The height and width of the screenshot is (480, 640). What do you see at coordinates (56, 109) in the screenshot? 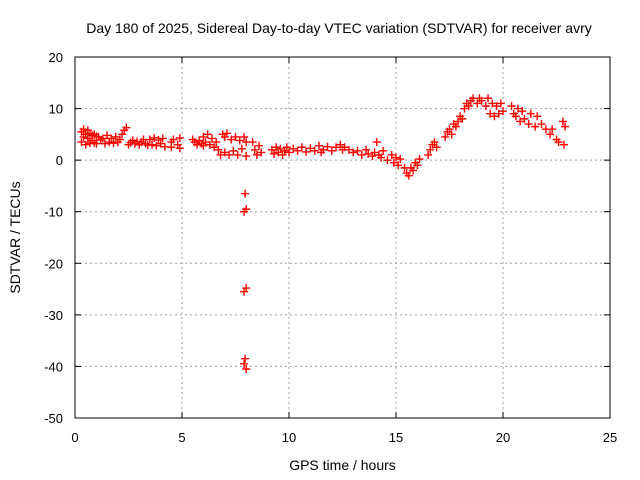
I see `y-tick-label: 10` at bounding box center [56, 109].